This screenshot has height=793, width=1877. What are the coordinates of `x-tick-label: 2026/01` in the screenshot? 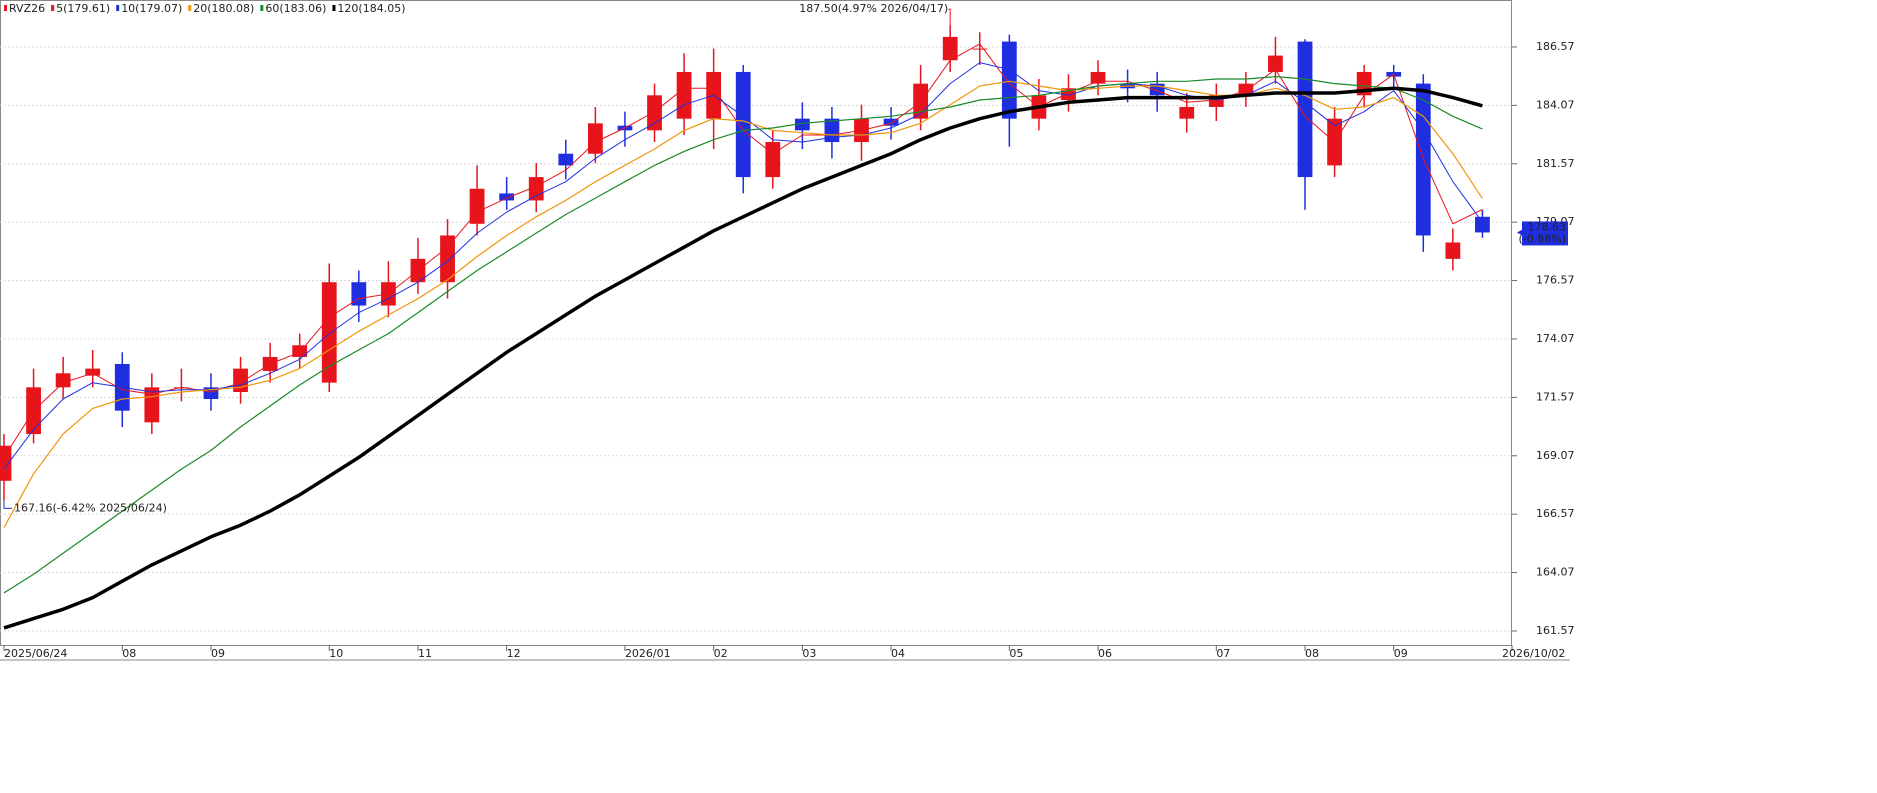 It's located at (648, 653).